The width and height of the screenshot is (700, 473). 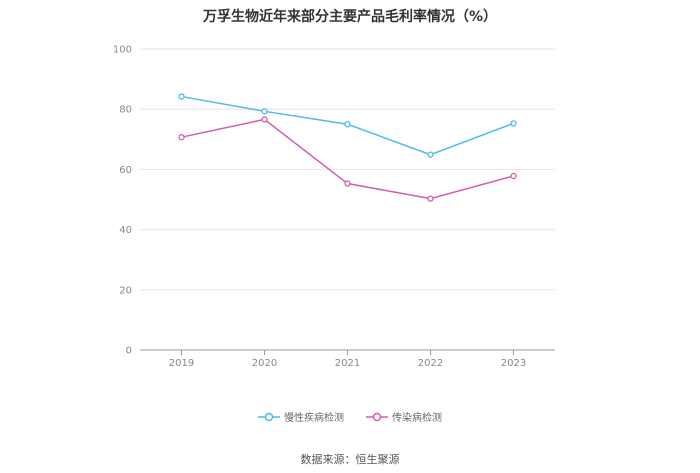 I want to click on x-tick-label: 2020, so click(x=264, y=363).